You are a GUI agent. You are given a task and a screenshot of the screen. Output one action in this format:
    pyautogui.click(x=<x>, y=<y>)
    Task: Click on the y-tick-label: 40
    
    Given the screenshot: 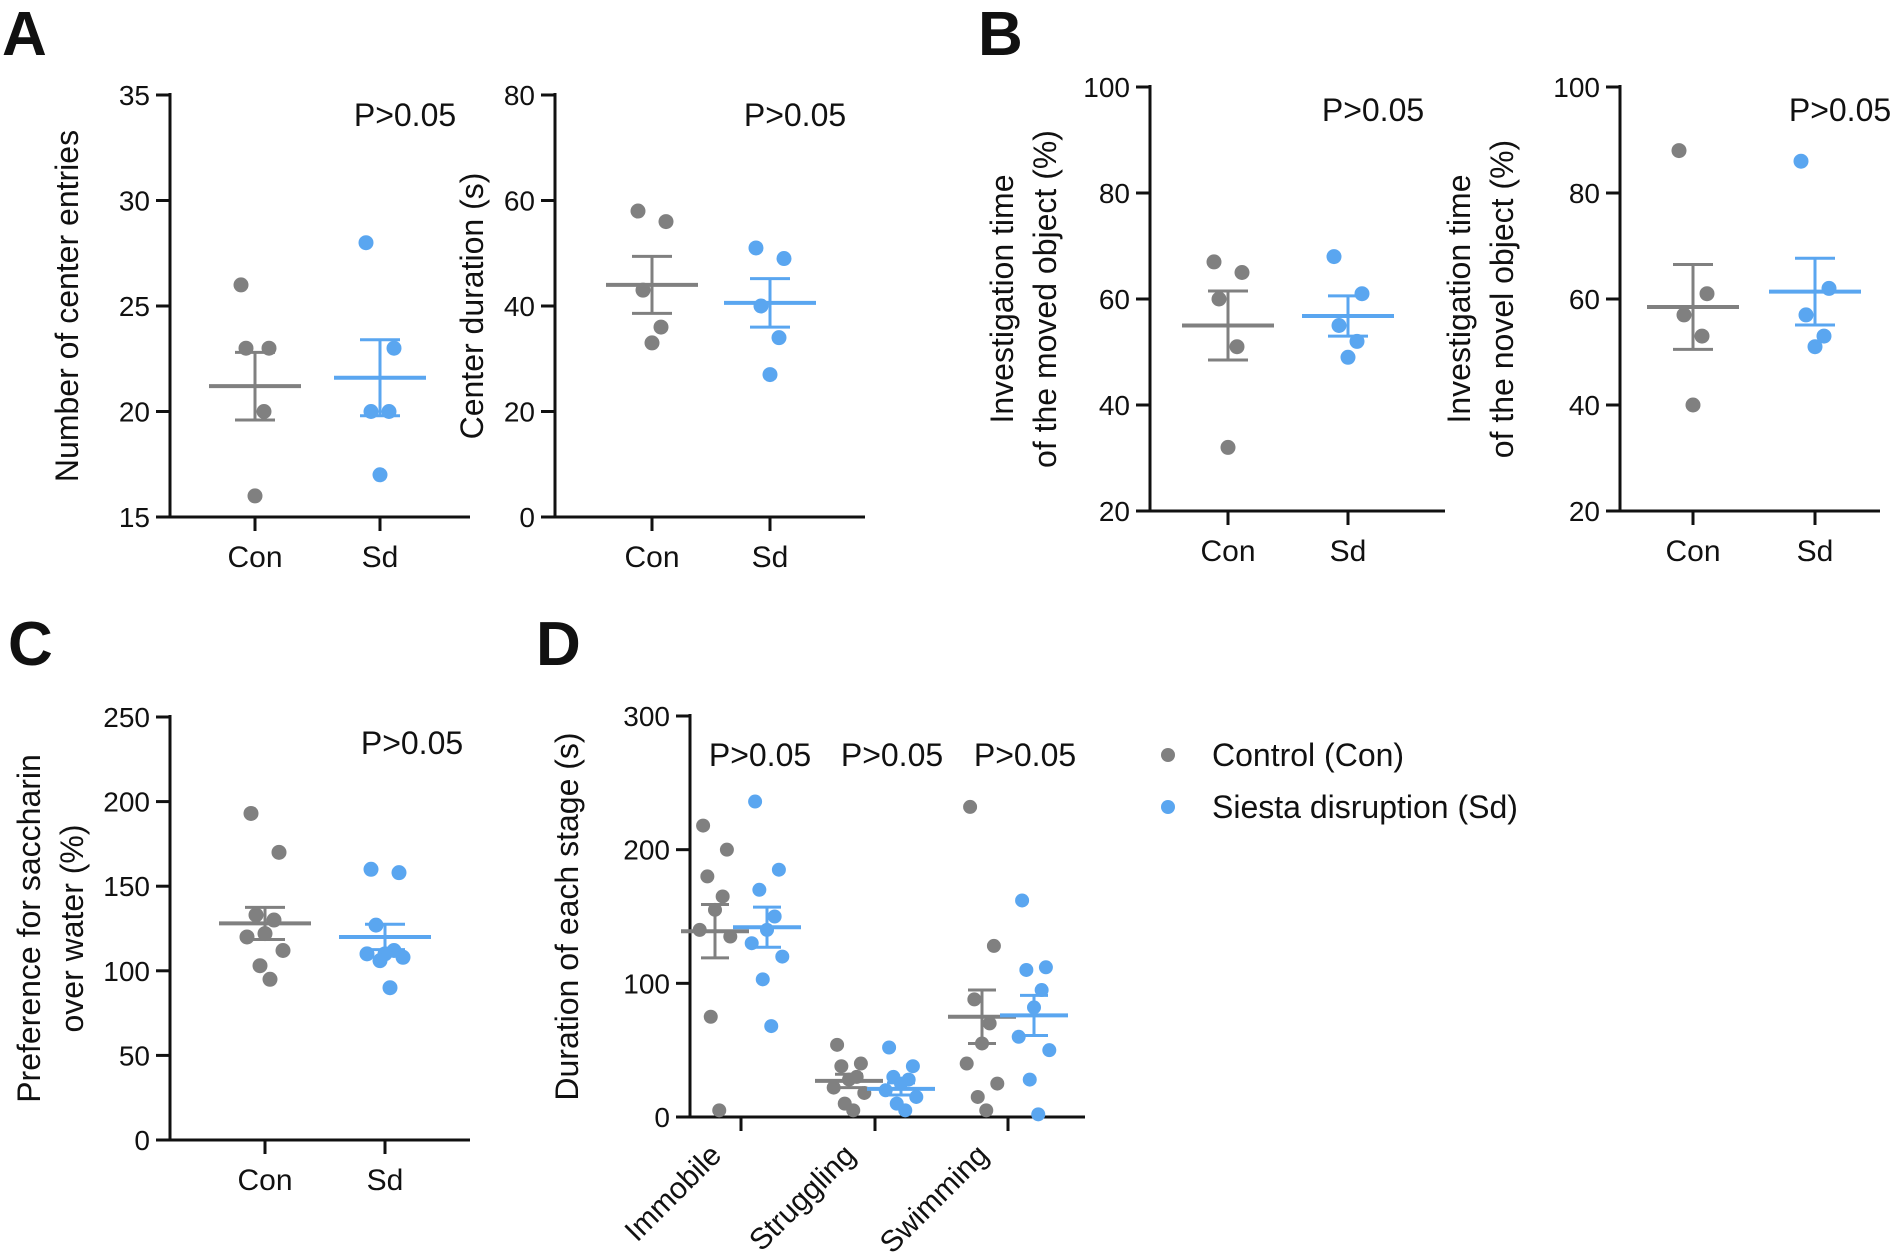 What is the action you would take?
    pyautogui.click(x=1584, y=405)
    